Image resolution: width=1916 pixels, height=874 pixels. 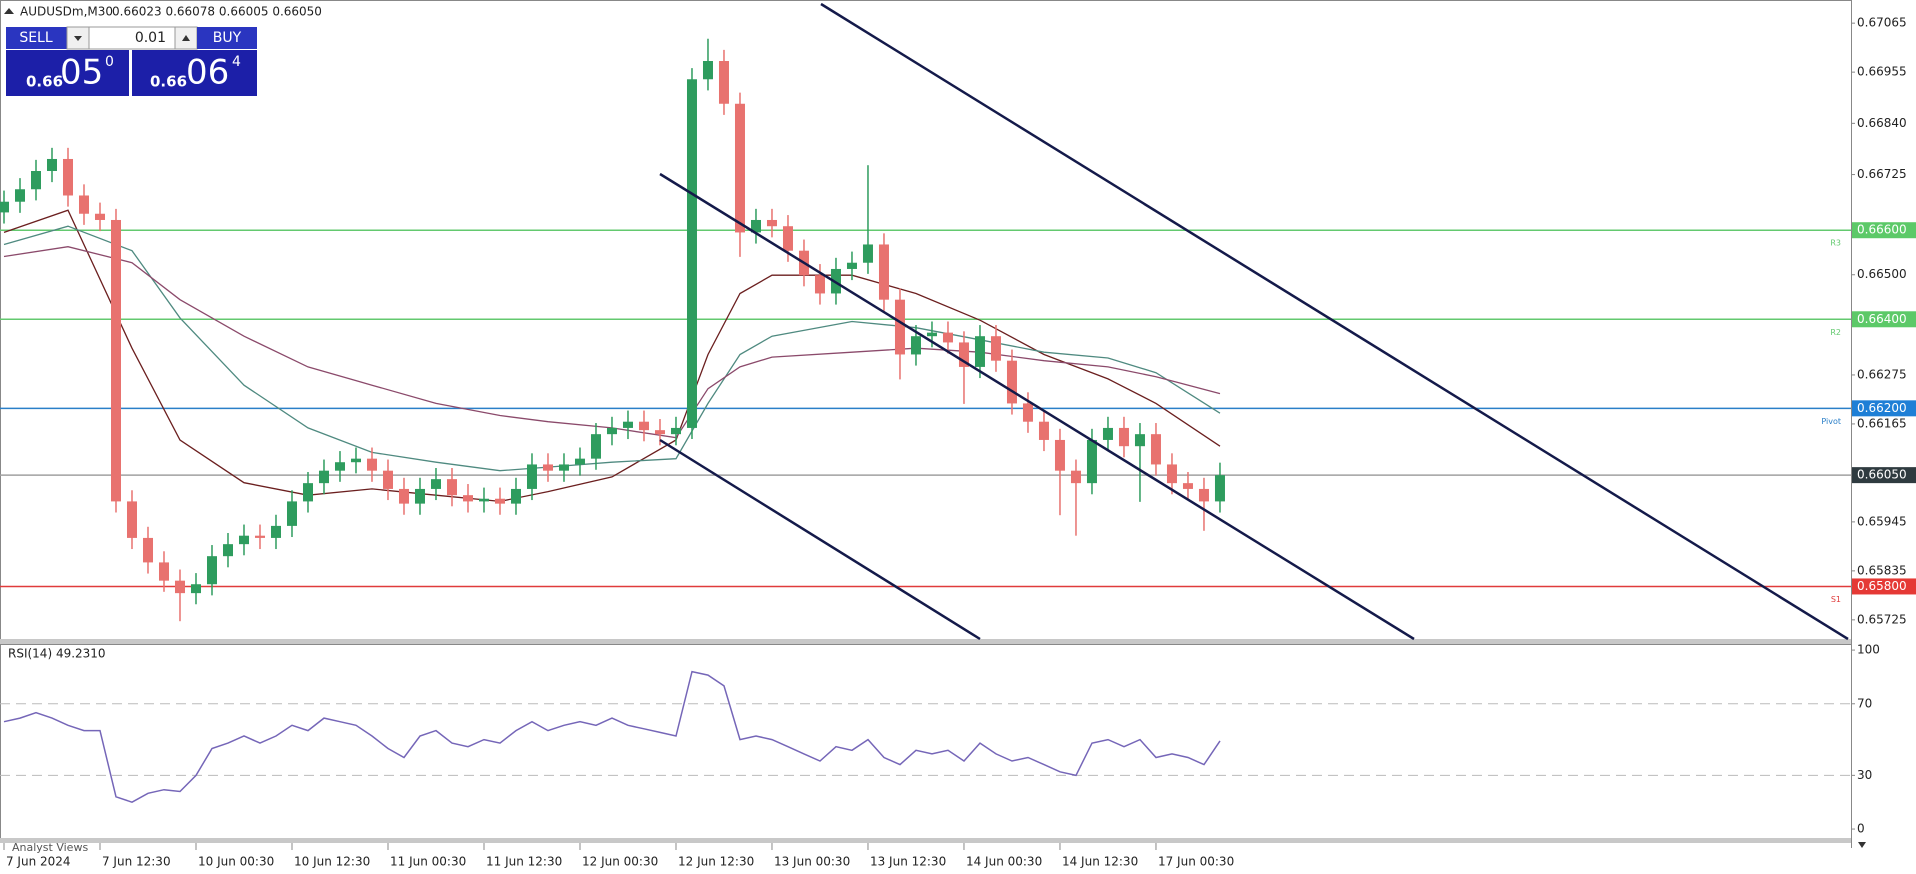 What do you see at coordinates (1882, 374) in the screenshot?
I see `y-tick-label: 0.66275` at bounding box center [1882, 374].